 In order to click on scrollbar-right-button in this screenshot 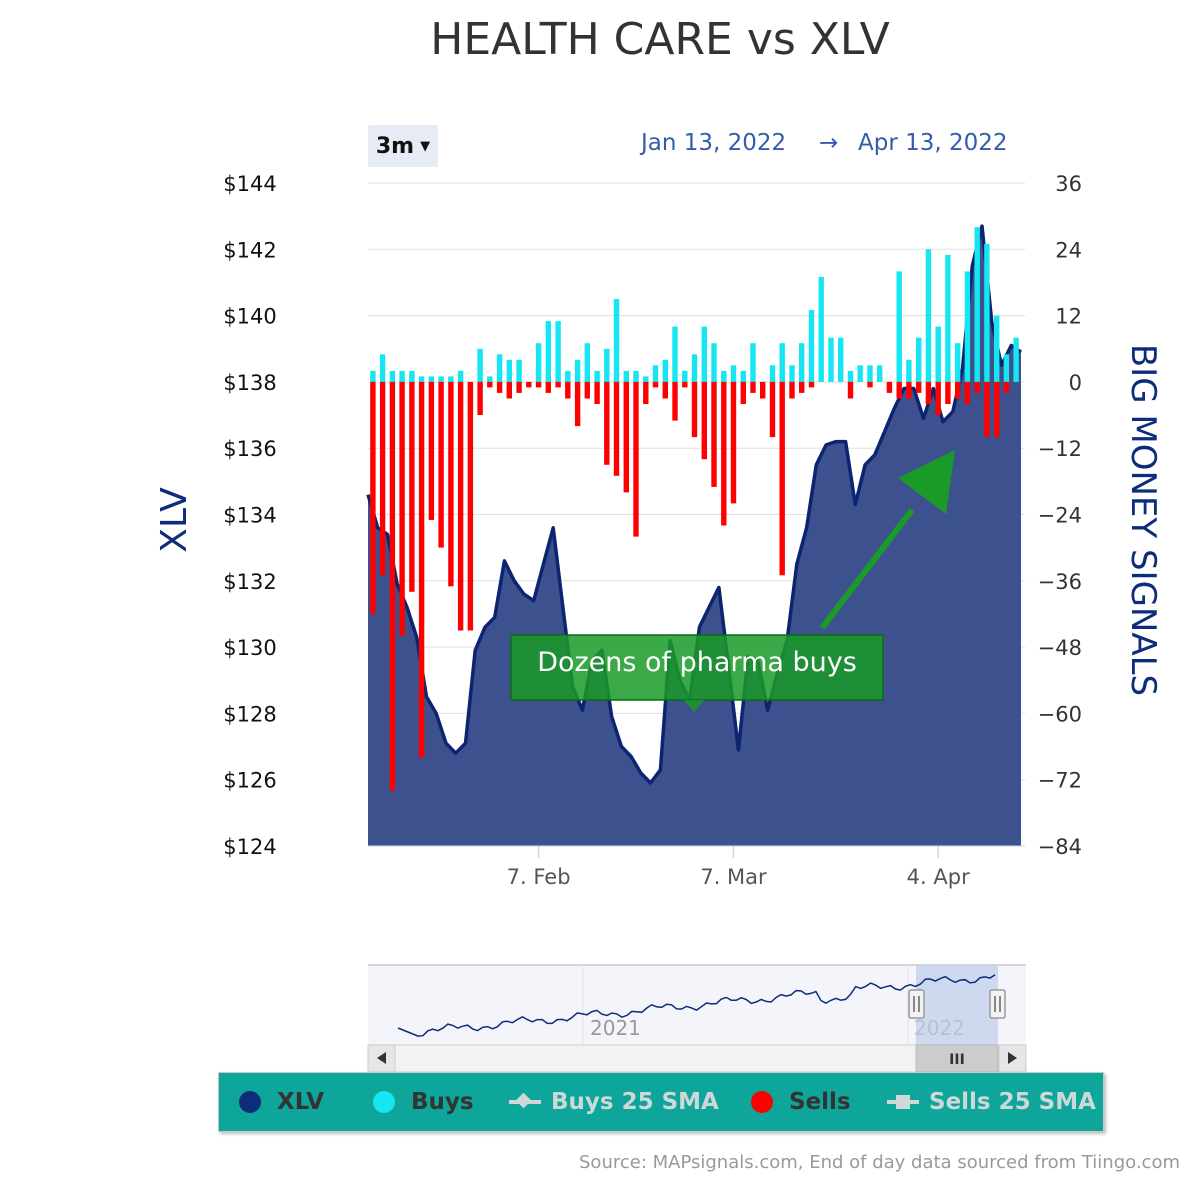, I will do `click(1012, 1058)`.